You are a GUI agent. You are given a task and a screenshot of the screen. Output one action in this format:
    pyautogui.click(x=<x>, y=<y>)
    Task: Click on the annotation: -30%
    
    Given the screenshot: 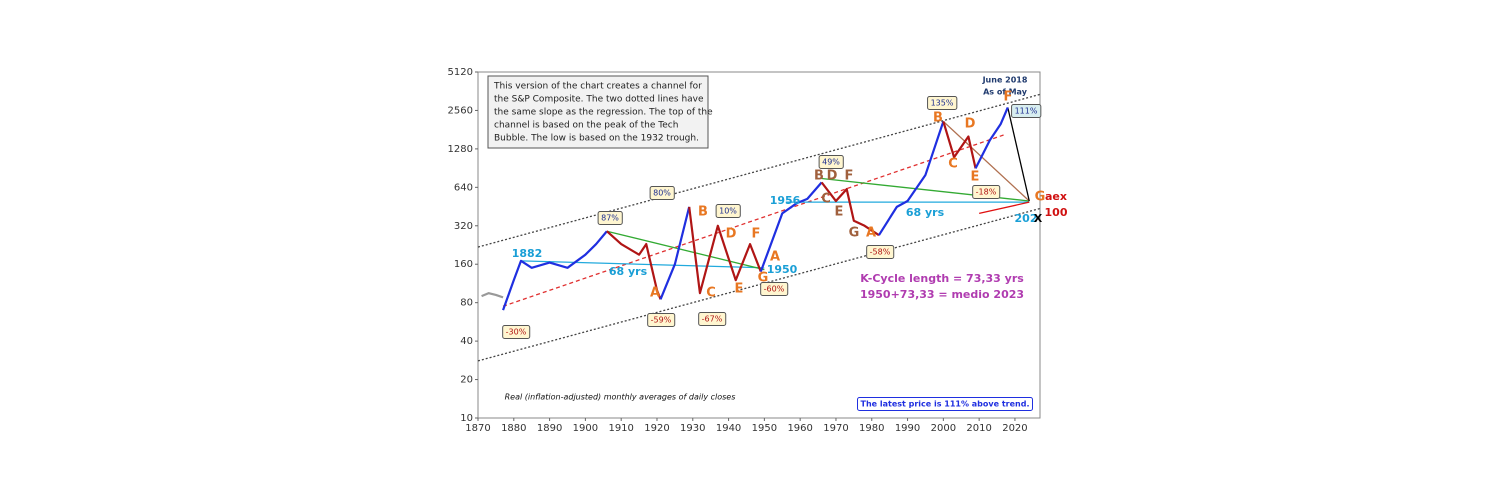 What is the action you would take?
    pyautogui.click(x=516, y=332)
    